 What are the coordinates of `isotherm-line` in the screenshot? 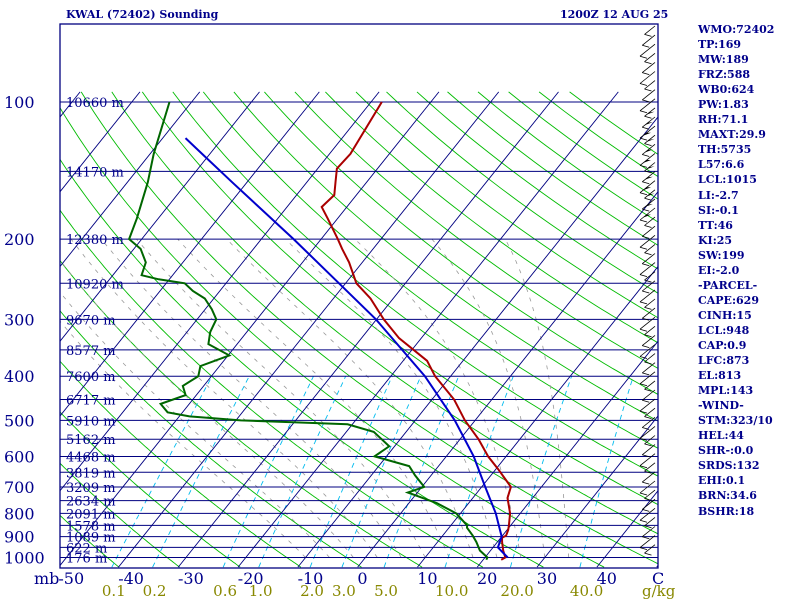 It's located at (597, 491).